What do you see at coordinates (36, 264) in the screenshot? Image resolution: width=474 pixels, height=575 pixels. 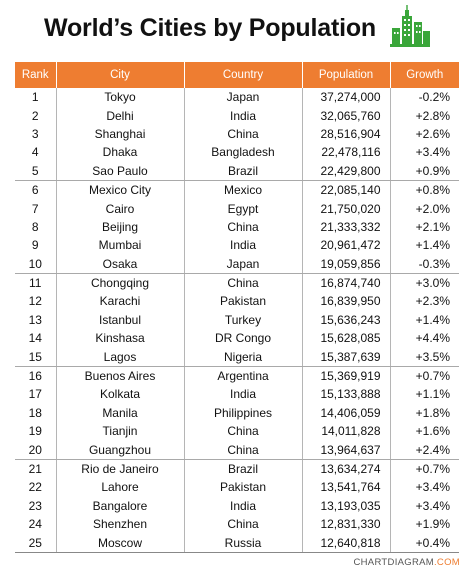 I see `rank-cell: 10` at bounding box center [36, 264].